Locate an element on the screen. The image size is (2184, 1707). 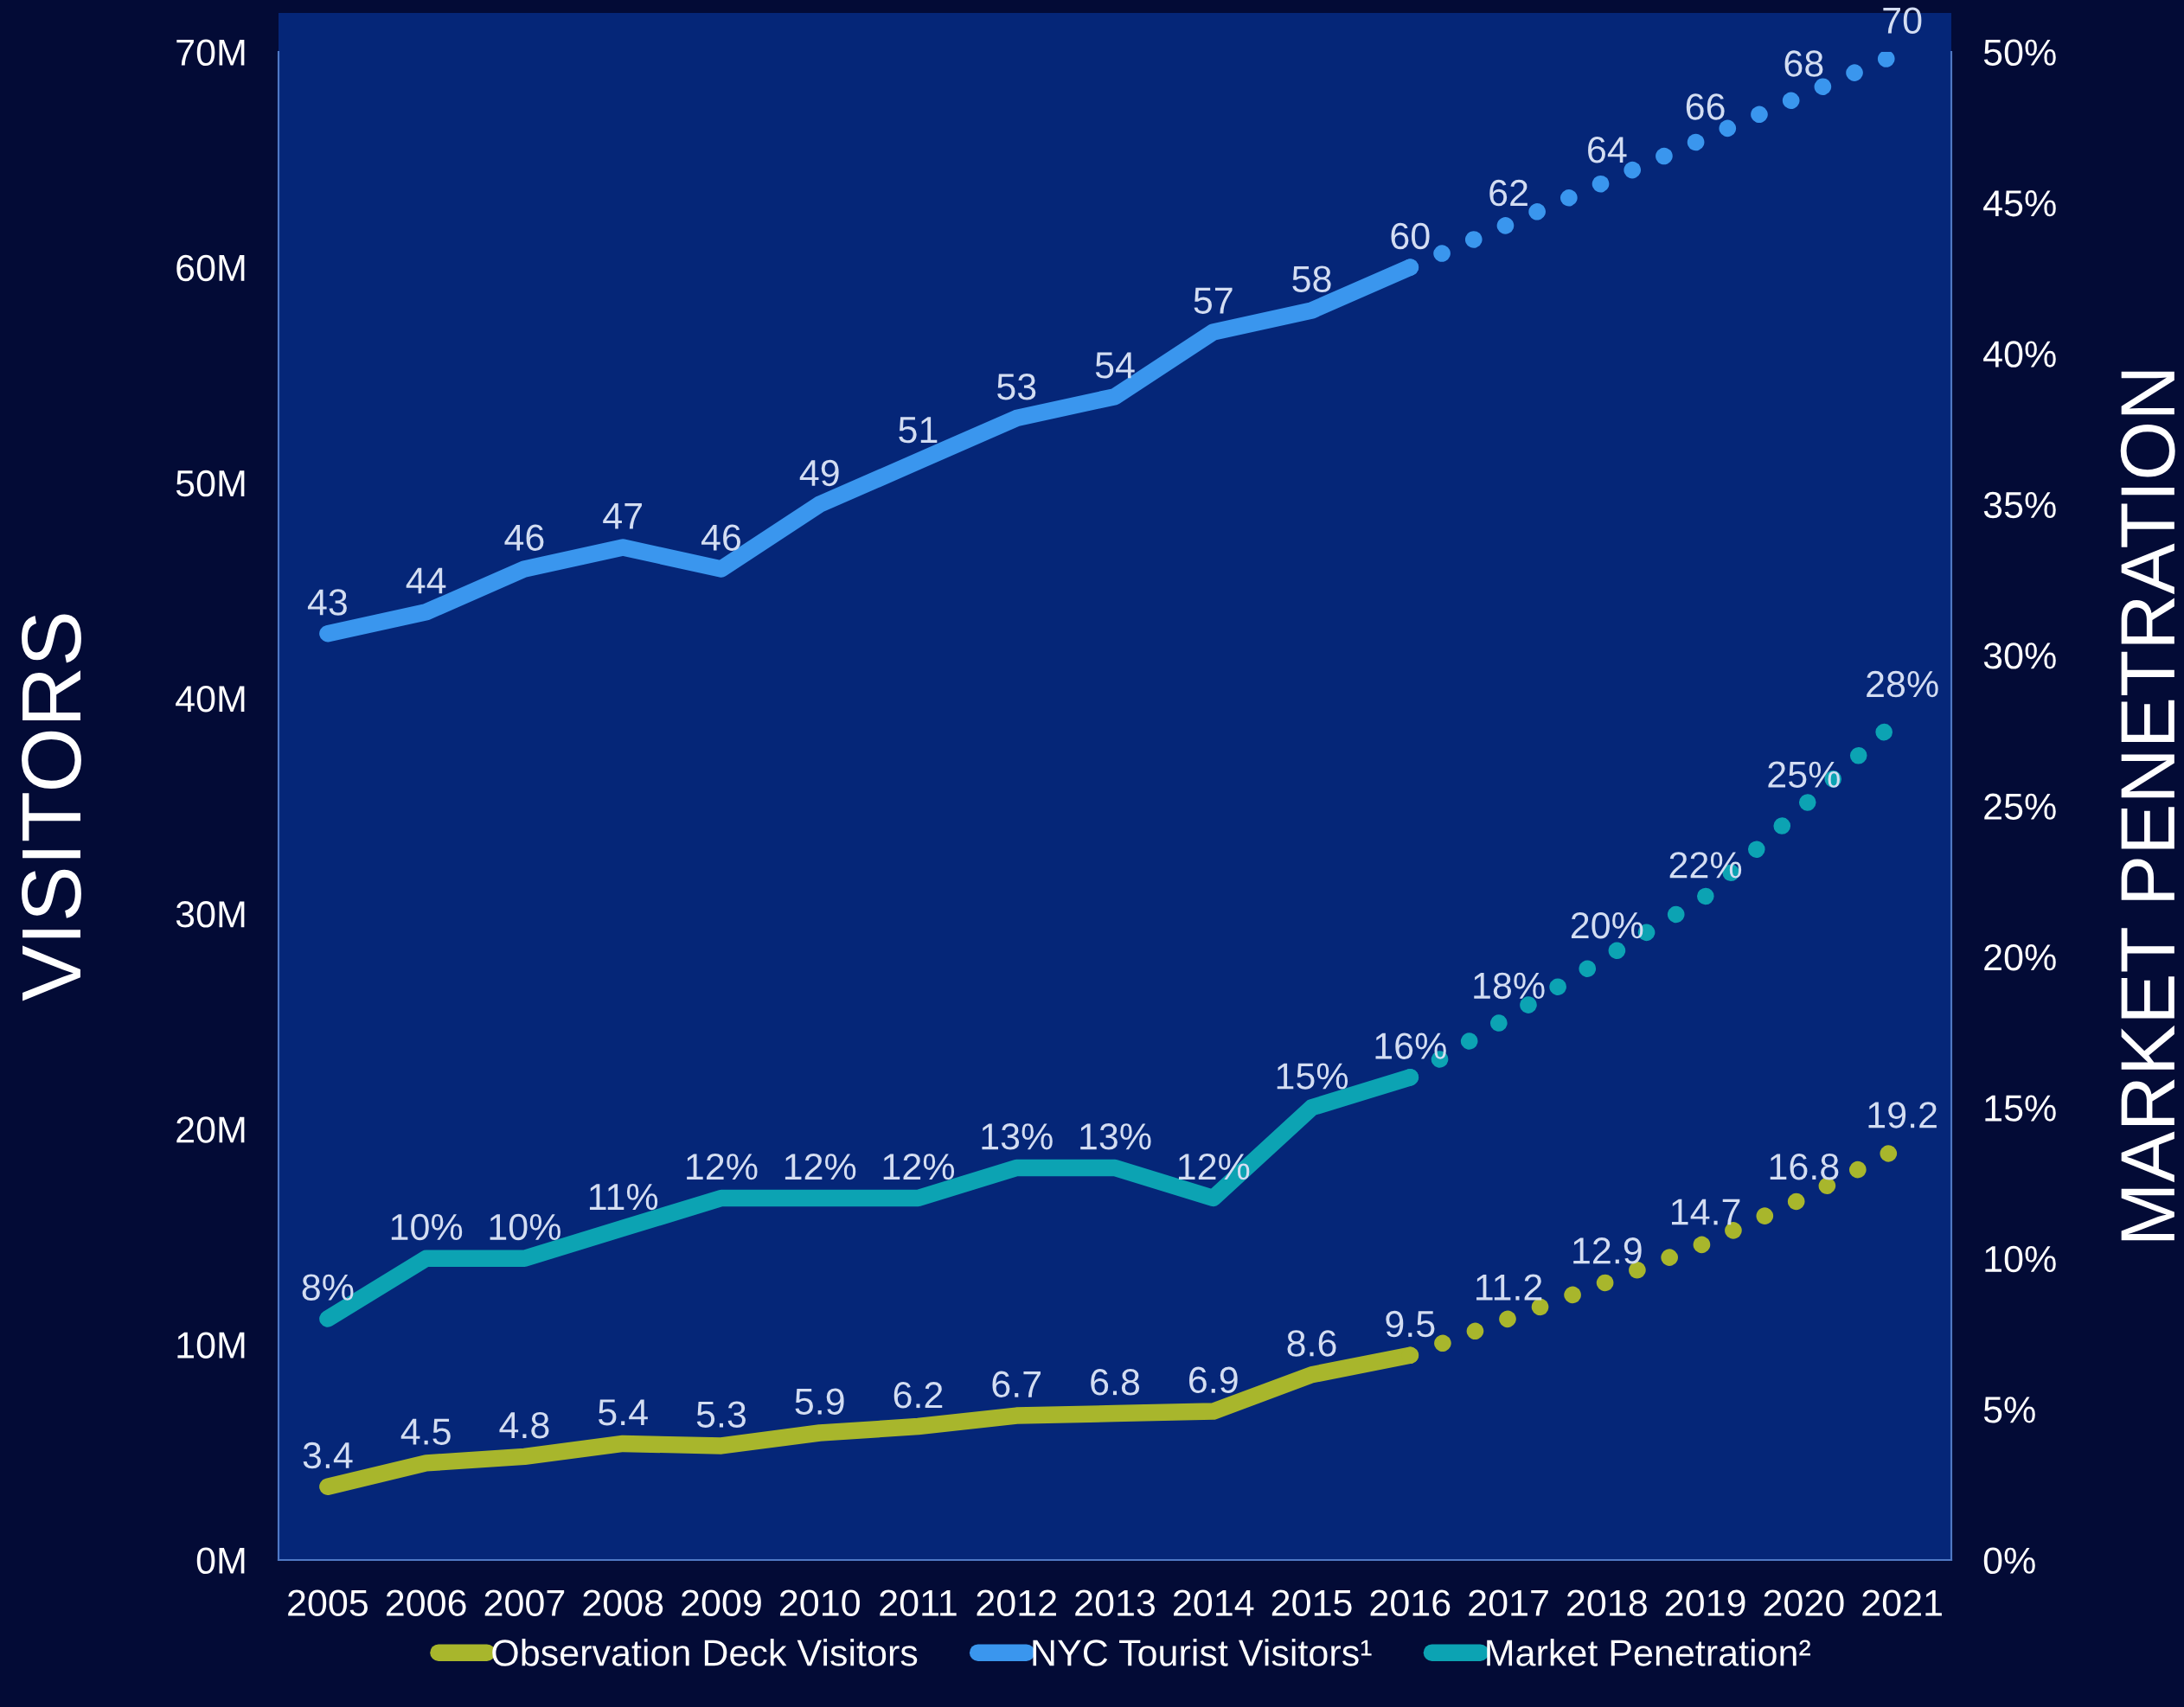
data-label: 57 is located at coordinates (1213, 301).